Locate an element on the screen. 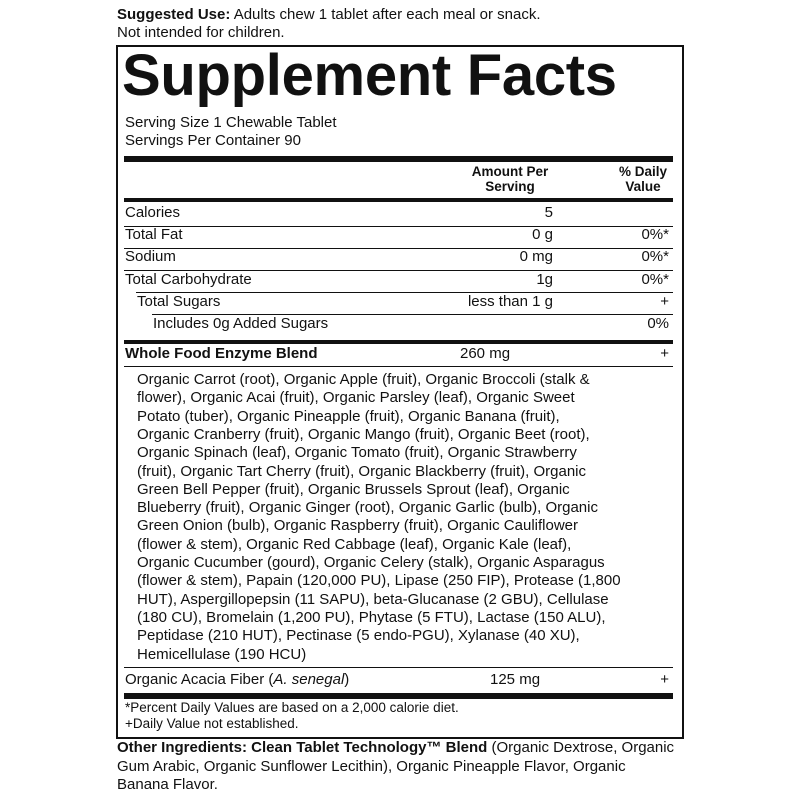 The width and height of the screenshot is (800, 800). row-daily: 0% is located at coordinates (658, 323).